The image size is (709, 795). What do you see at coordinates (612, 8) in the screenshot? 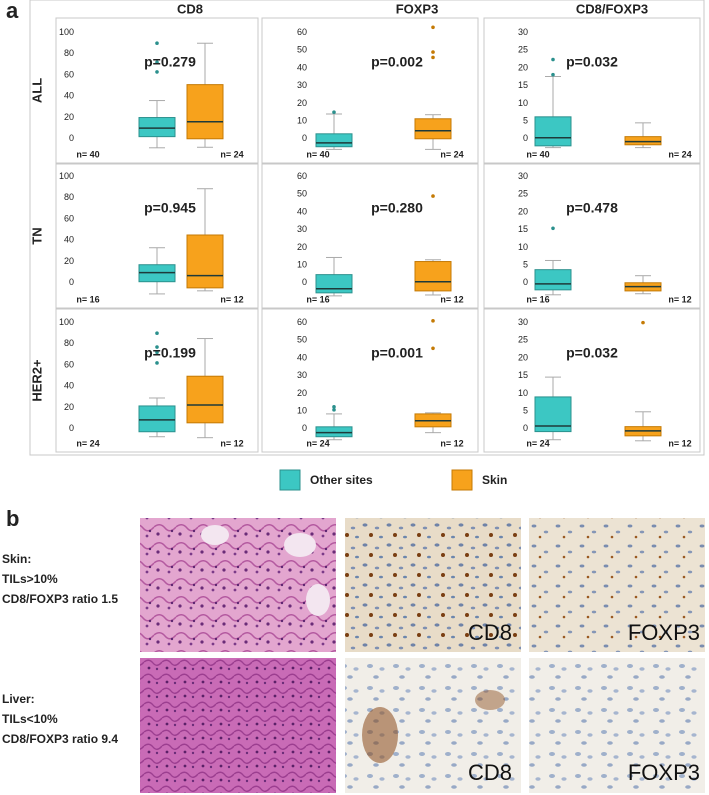
I see `column-header: CD8/FOXP3` at bounding box center [612, 8].